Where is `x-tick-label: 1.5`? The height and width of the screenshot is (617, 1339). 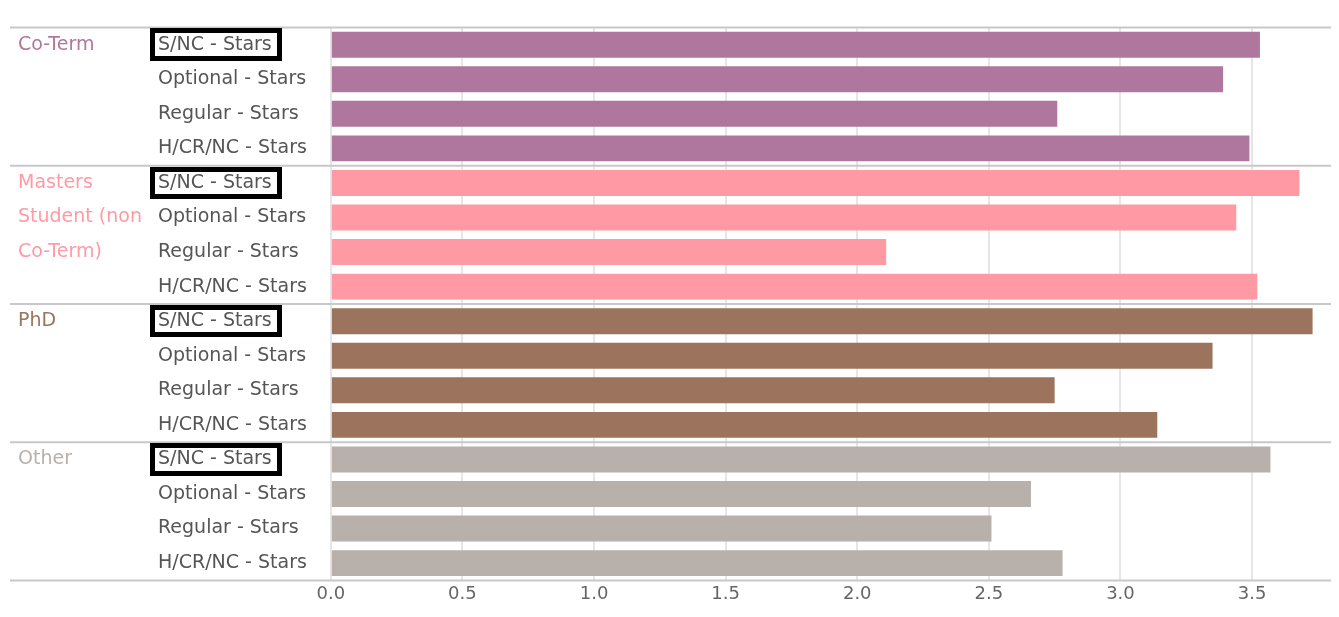
x-tick-label: 1.5 is located at coordinates (725, 592).